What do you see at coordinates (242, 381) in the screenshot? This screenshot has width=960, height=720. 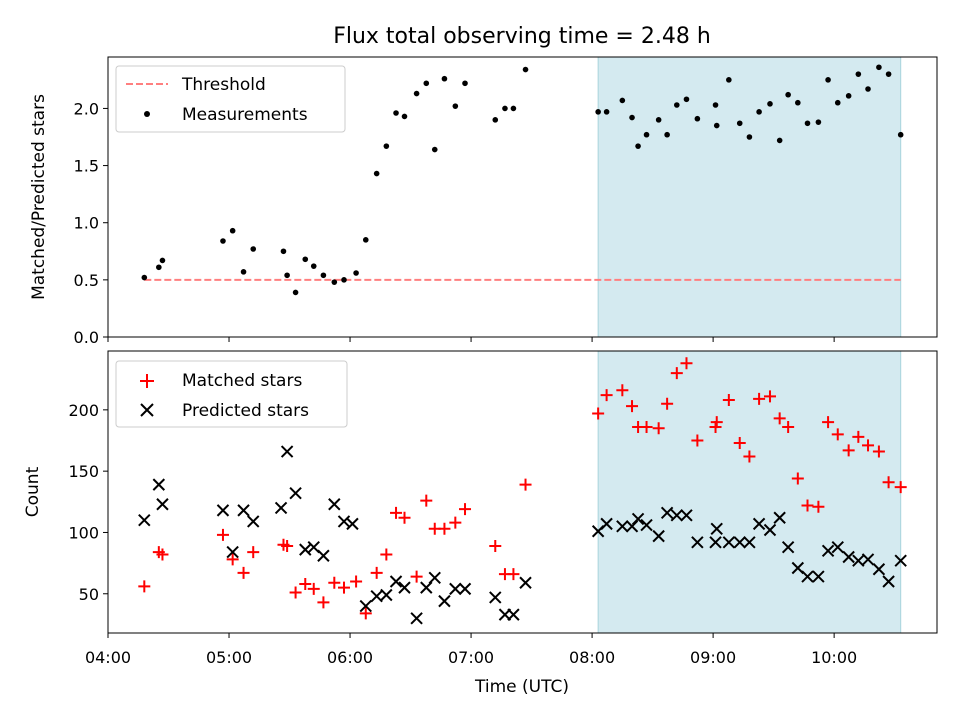 I see `matched-stars-legend-label: Matched stars` at bounding box center [242, 381].